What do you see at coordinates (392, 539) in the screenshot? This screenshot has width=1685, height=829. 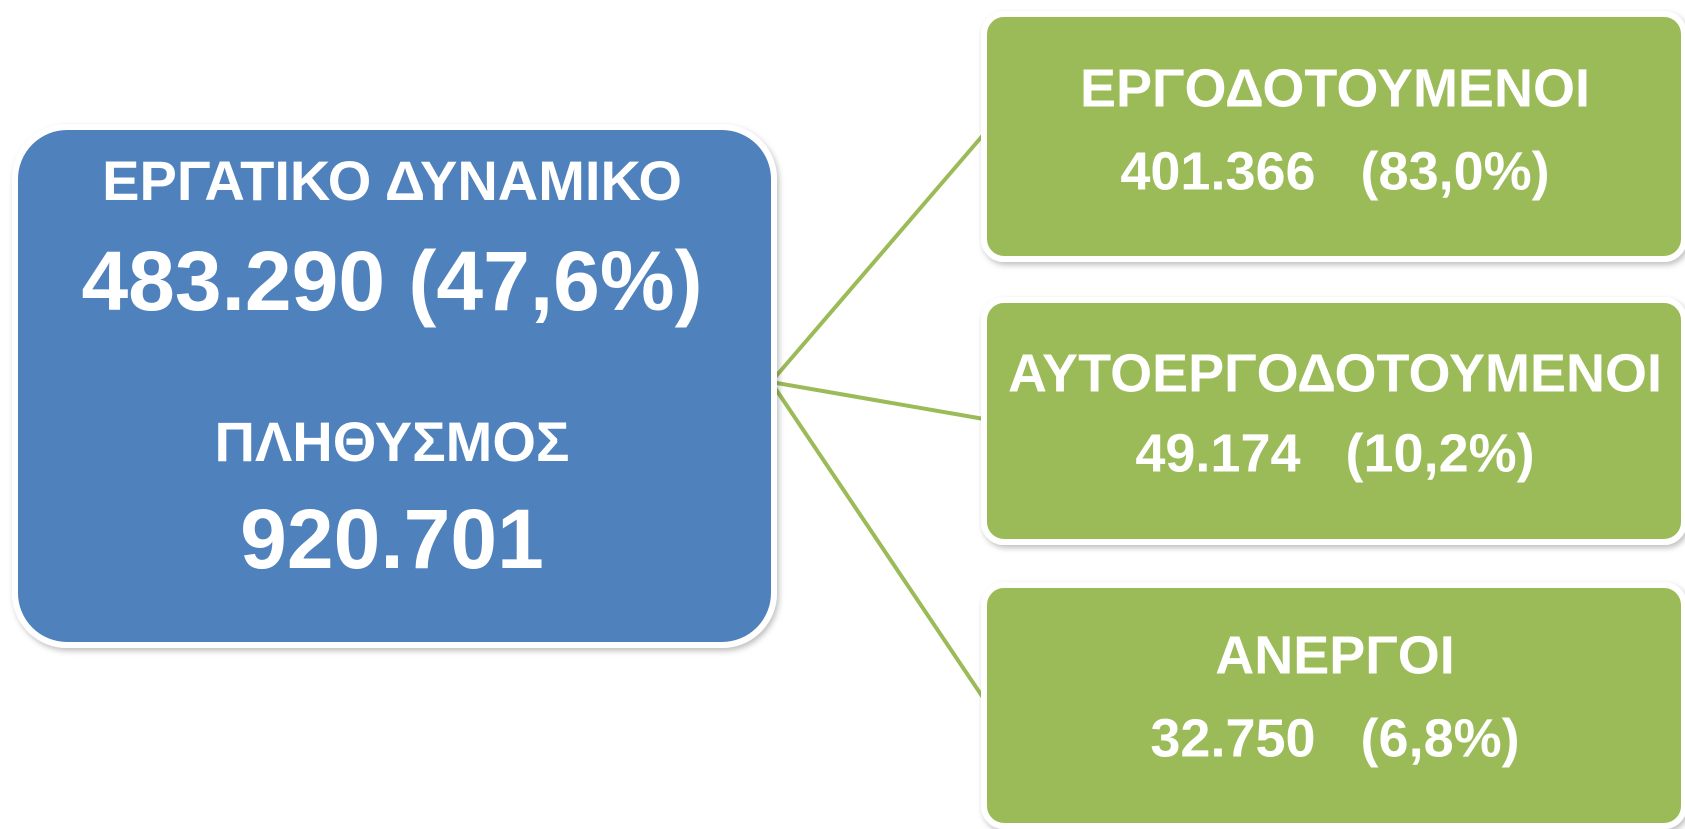 I see `population-value: 920.701` at bounding box center [392, 539].